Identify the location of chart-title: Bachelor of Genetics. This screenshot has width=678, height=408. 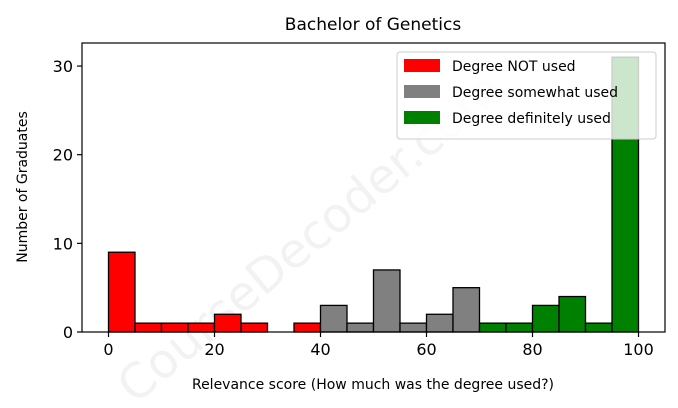
(373, 25).